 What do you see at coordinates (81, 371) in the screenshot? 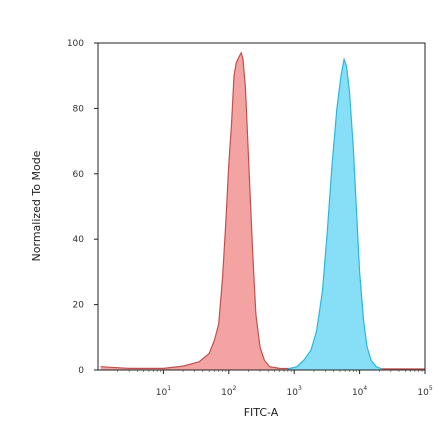
I see `y-tick-label: 0` at bounding box center [81, 371].